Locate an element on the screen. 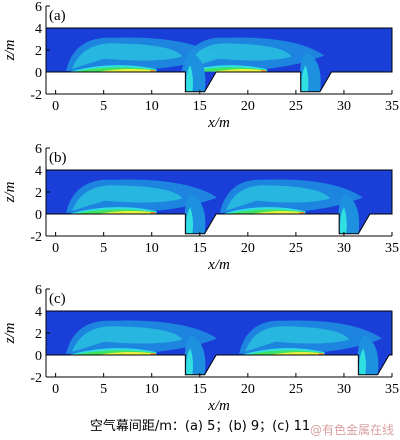  panel-label: (b) is located at coordinates (58, 158).